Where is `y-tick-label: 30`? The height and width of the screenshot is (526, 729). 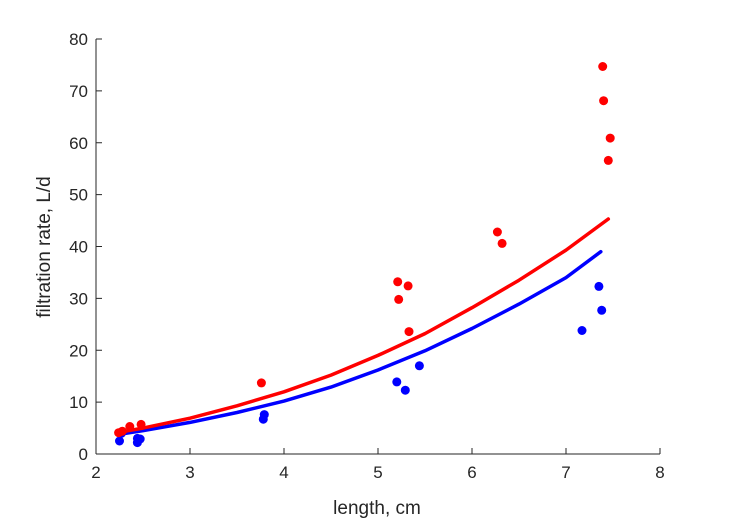 y-tick-label: 30 is located at coordinates (78, 298).